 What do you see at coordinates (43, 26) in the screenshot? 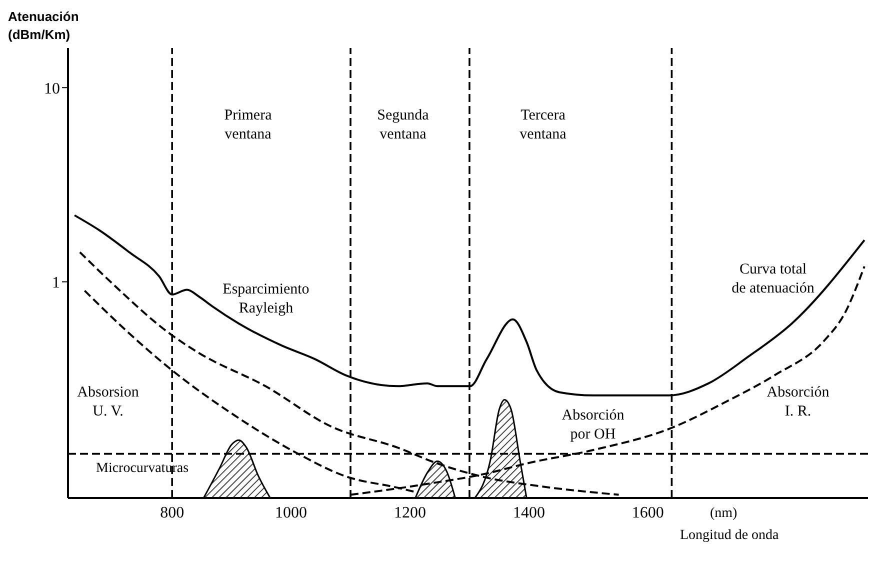
I see `y-axis-title: Atenuación (dBm/Km)` at bounding box center [43, 26].